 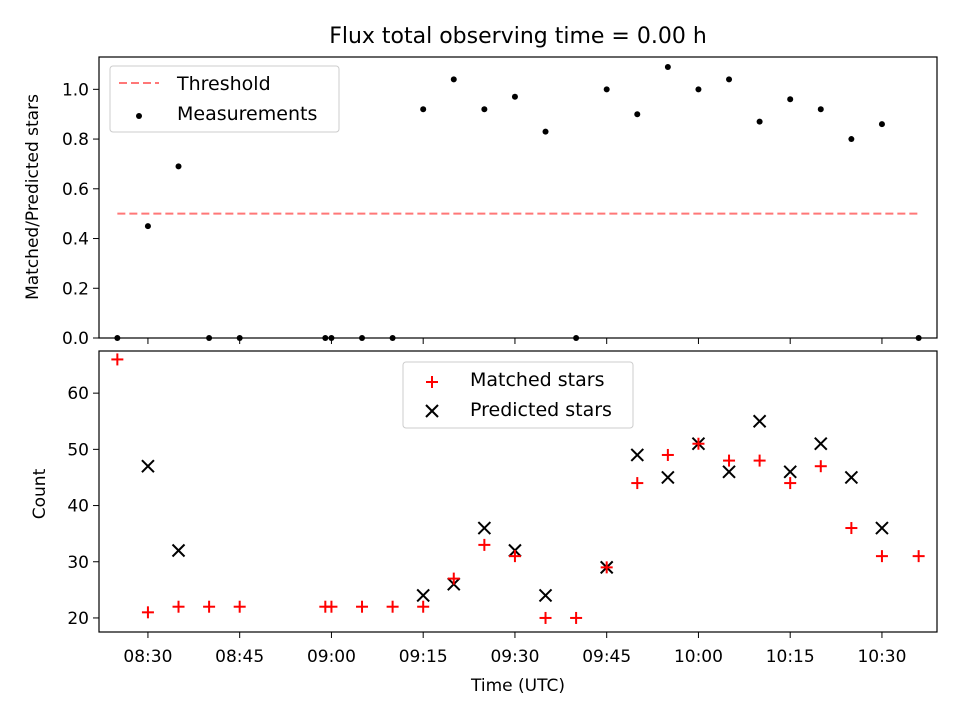 What do you see at coordinates (432, 411) in the screenshot?
I see `predicted-legend-marker` at bounding box center [432, 411].